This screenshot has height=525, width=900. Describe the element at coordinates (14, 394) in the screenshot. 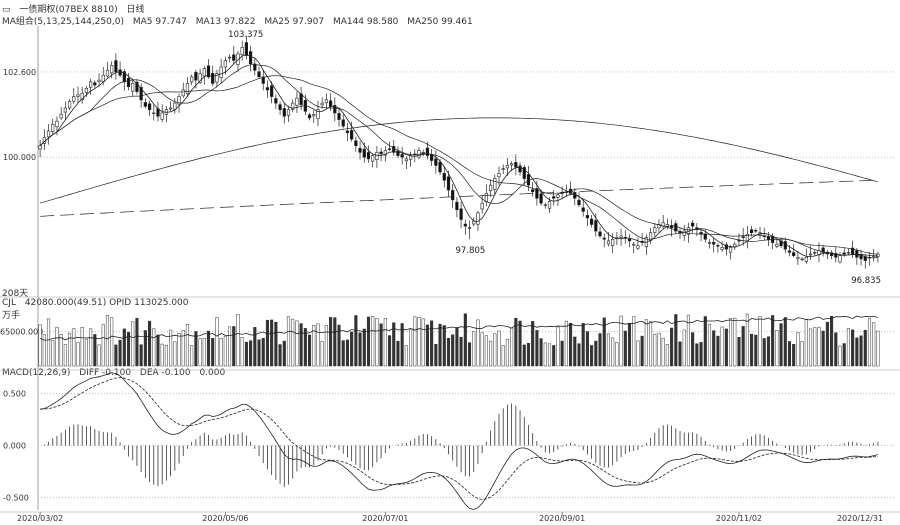

I see `macd-tick-label: 0.500` at that location.